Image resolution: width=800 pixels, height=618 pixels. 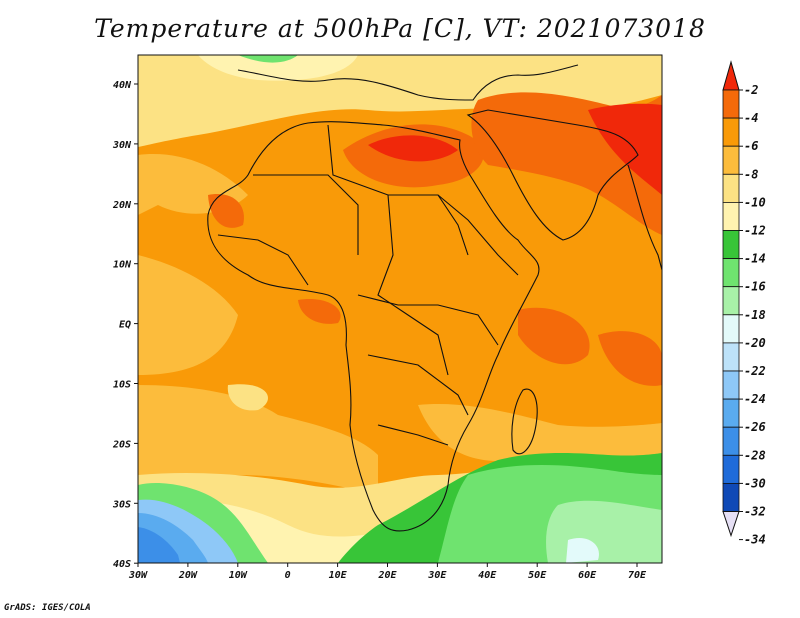 I want to click on colorbar-label: -2, so click(x=751, y=90).